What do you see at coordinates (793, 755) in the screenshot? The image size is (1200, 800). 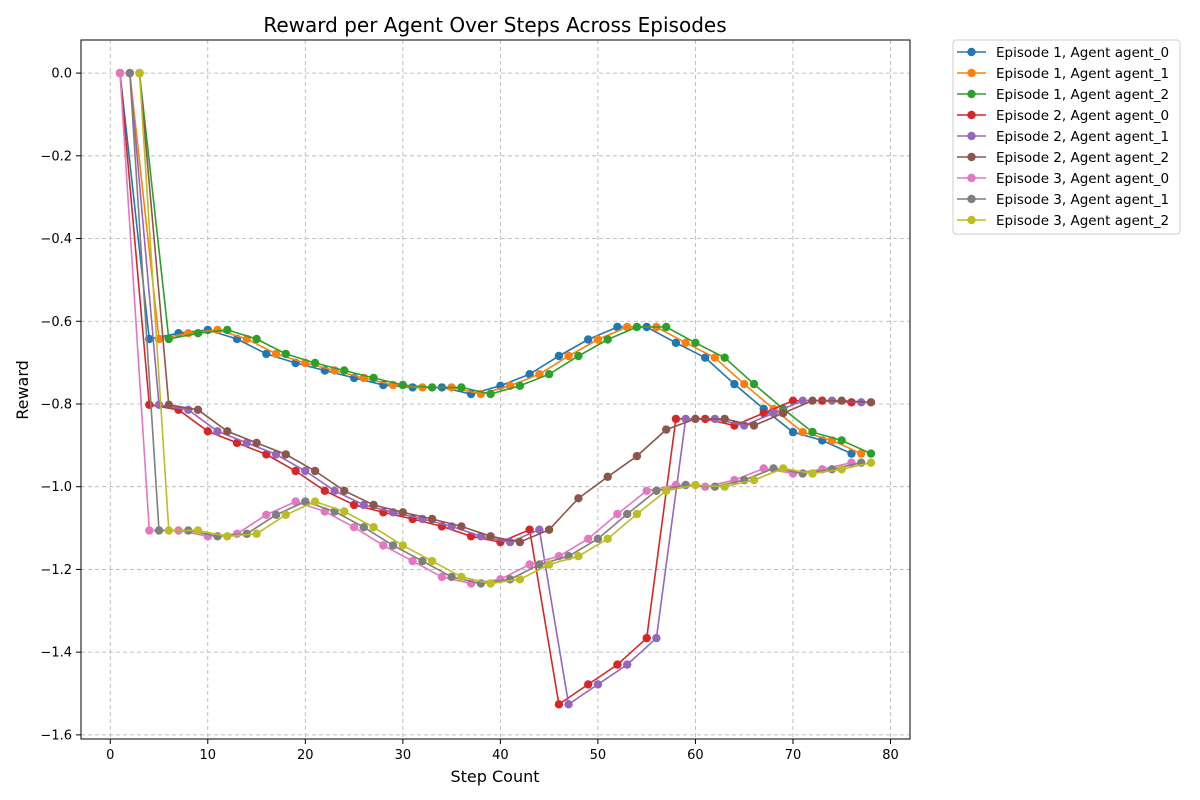 I see `x-tick-label: 70` at bounding box center [793, 755].